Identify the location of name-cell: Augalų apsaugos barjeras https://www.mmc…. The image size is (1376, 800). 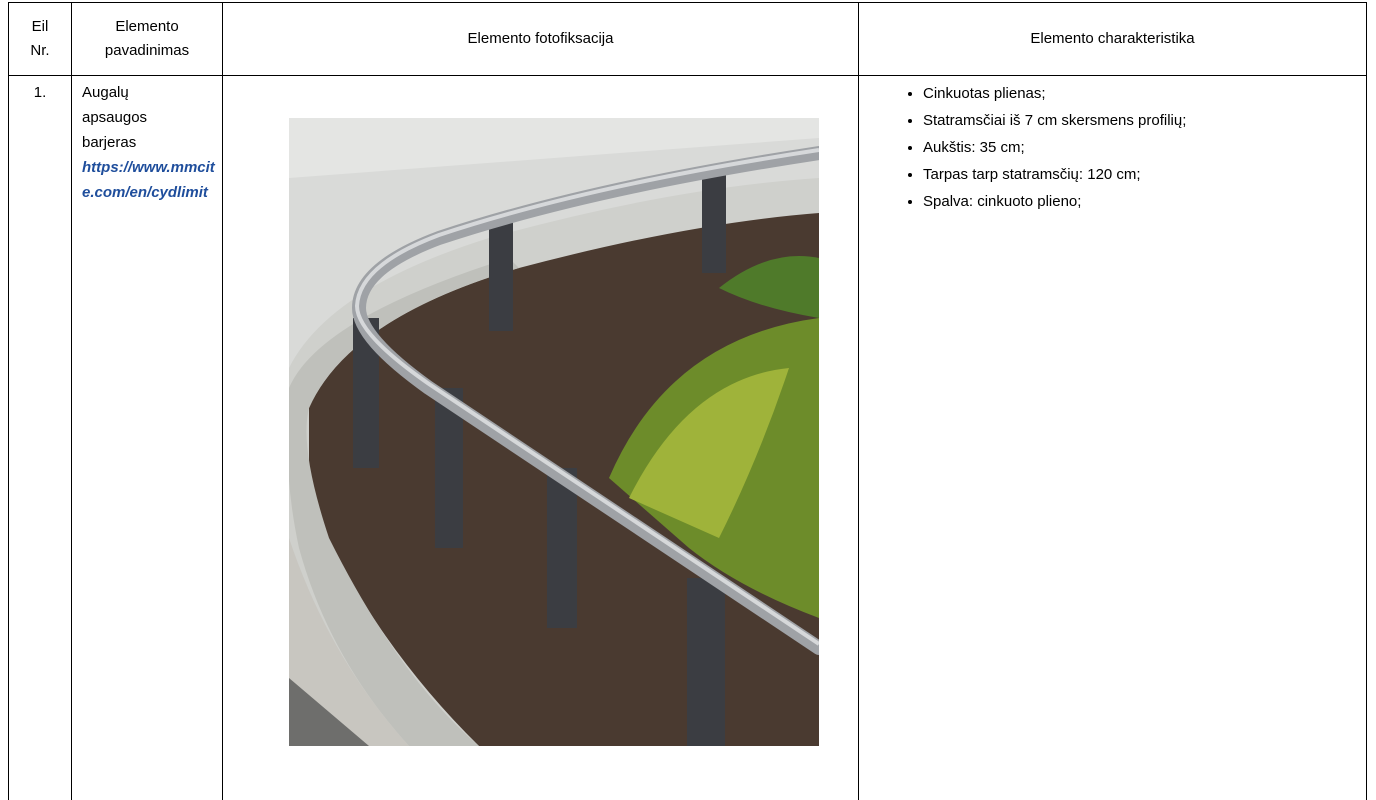
(147, 438).